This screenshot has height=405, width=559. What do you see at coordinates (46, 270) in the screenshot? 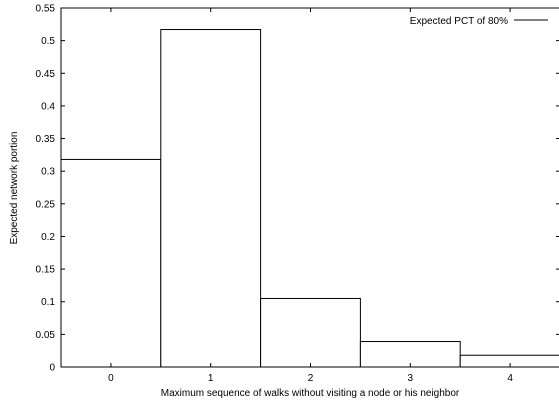
I see `y-tick-label: 0.15` at bounding box center [46, 270].